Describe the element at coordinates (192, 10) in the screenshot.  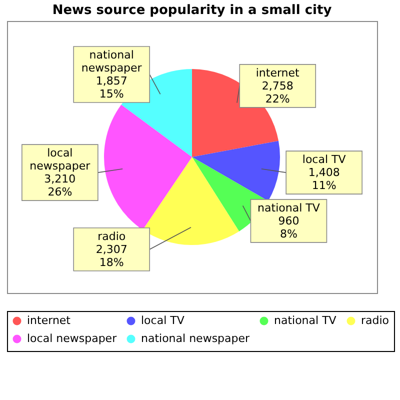
I see `chart-title: News source popularity in a small city` at that location.